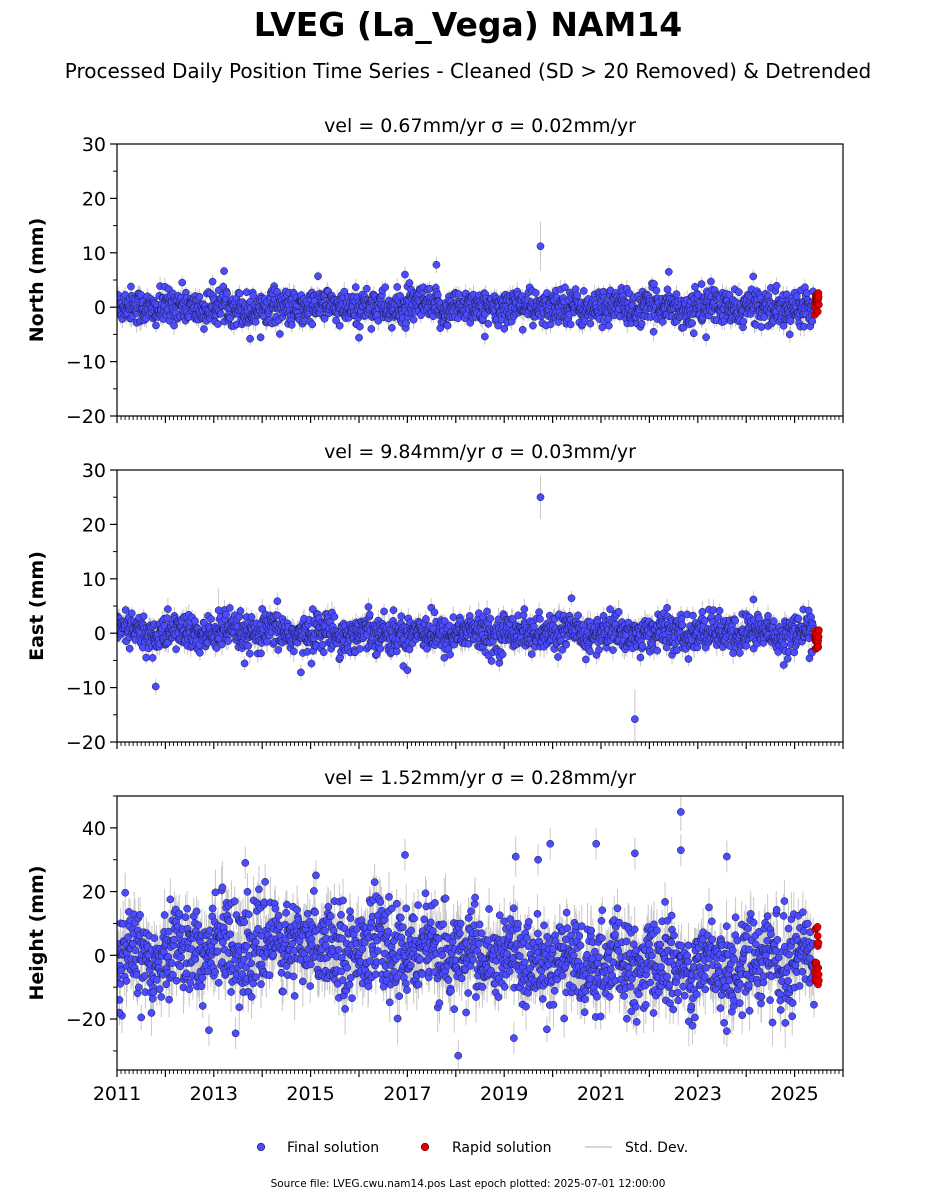  I want to click on y-tick-label: −20, so click(86, 743).